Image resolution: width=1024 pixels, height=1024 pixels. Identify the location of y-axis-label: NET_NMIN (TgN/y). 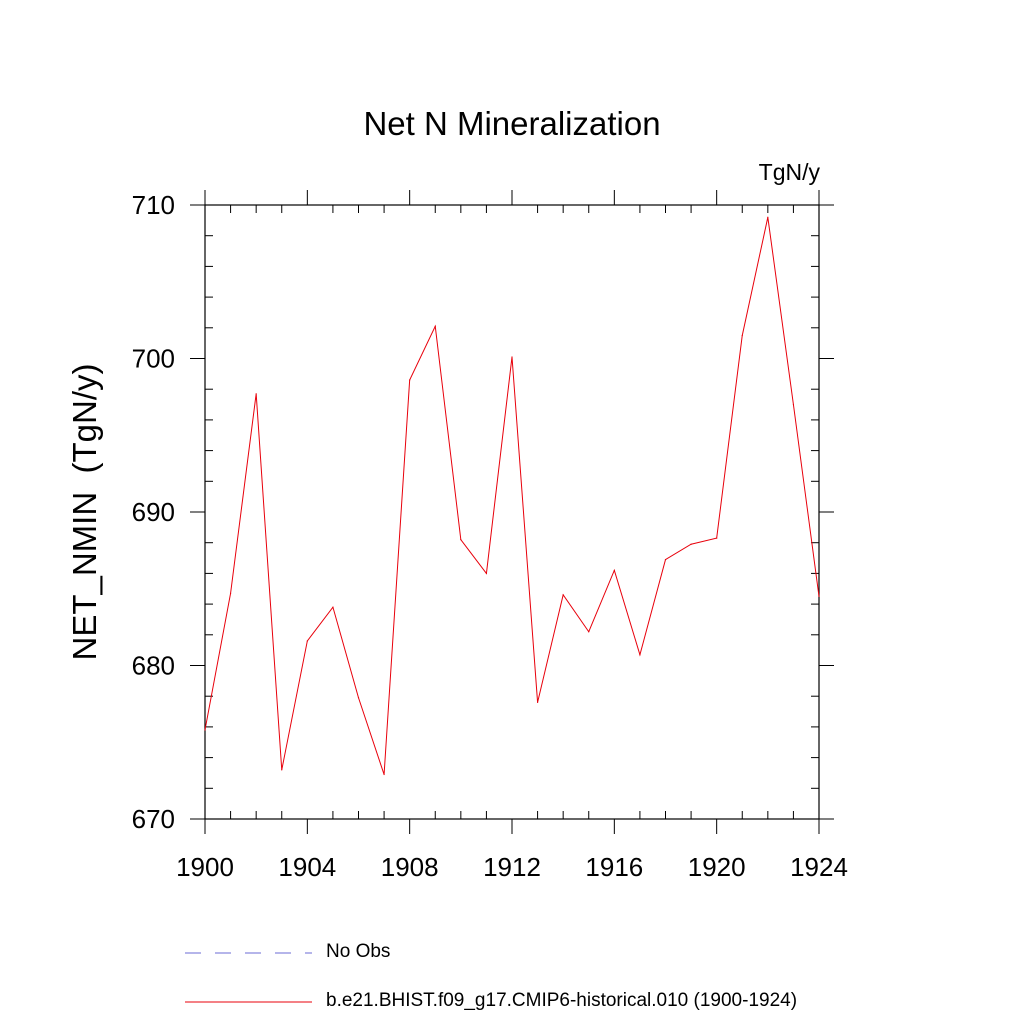
(84, 512).